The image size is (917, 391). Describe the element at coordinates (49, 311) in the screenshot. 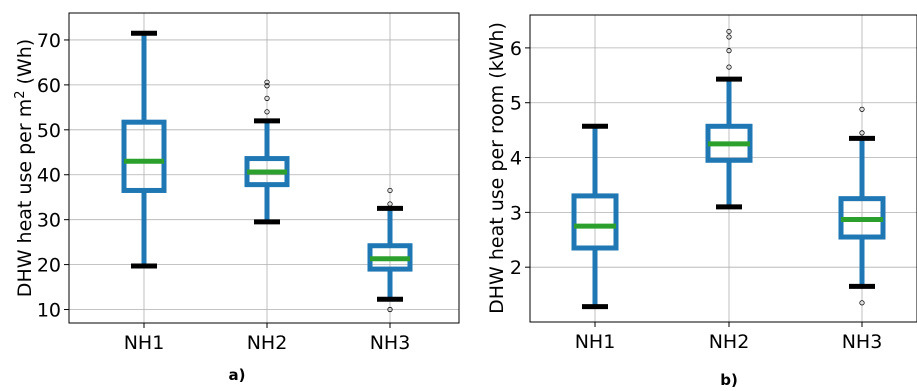

I see `y-tick-label: 10` at that location.